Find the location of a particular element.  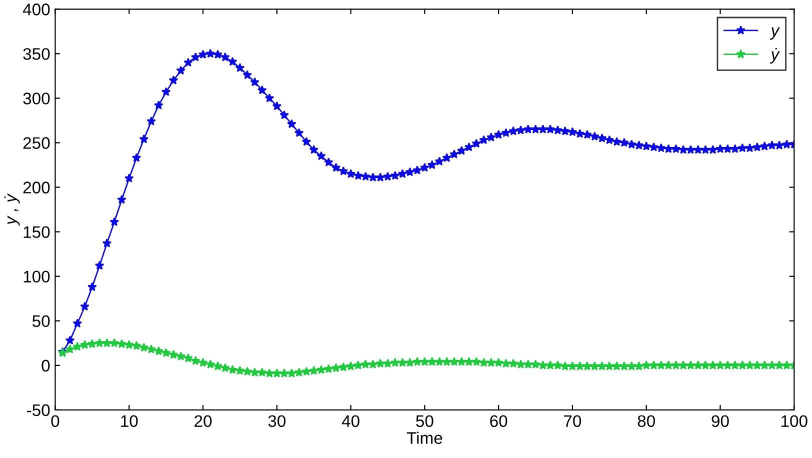

y-tick-label: 250 is located at coordinates (36, 143).